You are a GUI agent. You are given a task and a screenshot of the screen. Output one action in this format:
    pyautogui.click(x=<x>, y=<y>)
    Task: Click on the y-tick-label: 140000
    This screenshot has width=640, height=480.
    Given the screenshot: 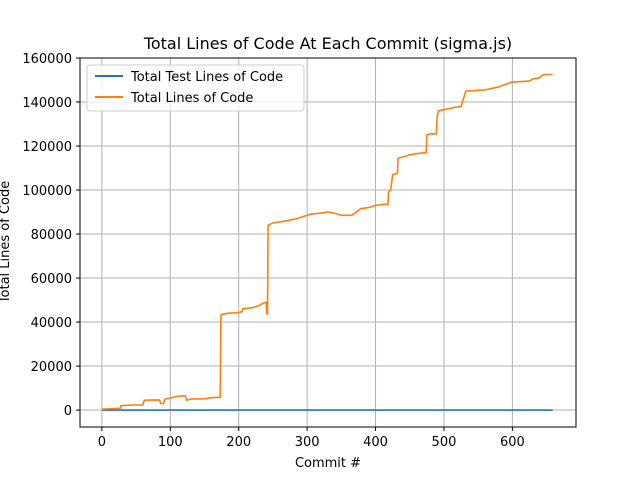 What is the action you would take?
    pyautogui.click(x=47, y=103)
    